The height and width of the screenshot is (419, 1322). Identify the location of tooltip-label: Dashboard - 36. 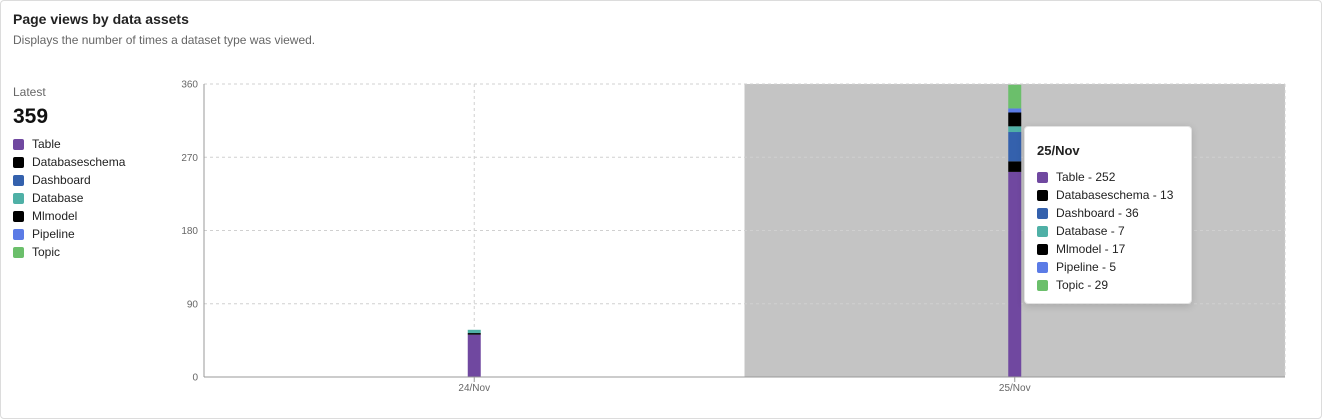
(1097, 213).